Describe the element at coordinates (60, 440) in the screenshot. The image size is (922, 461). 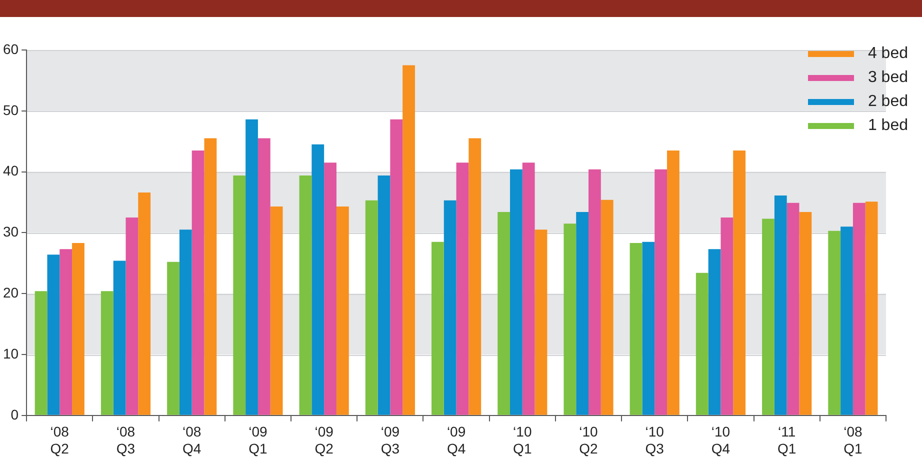
I see `x-tick-label: ‘08 Q2` at that location.